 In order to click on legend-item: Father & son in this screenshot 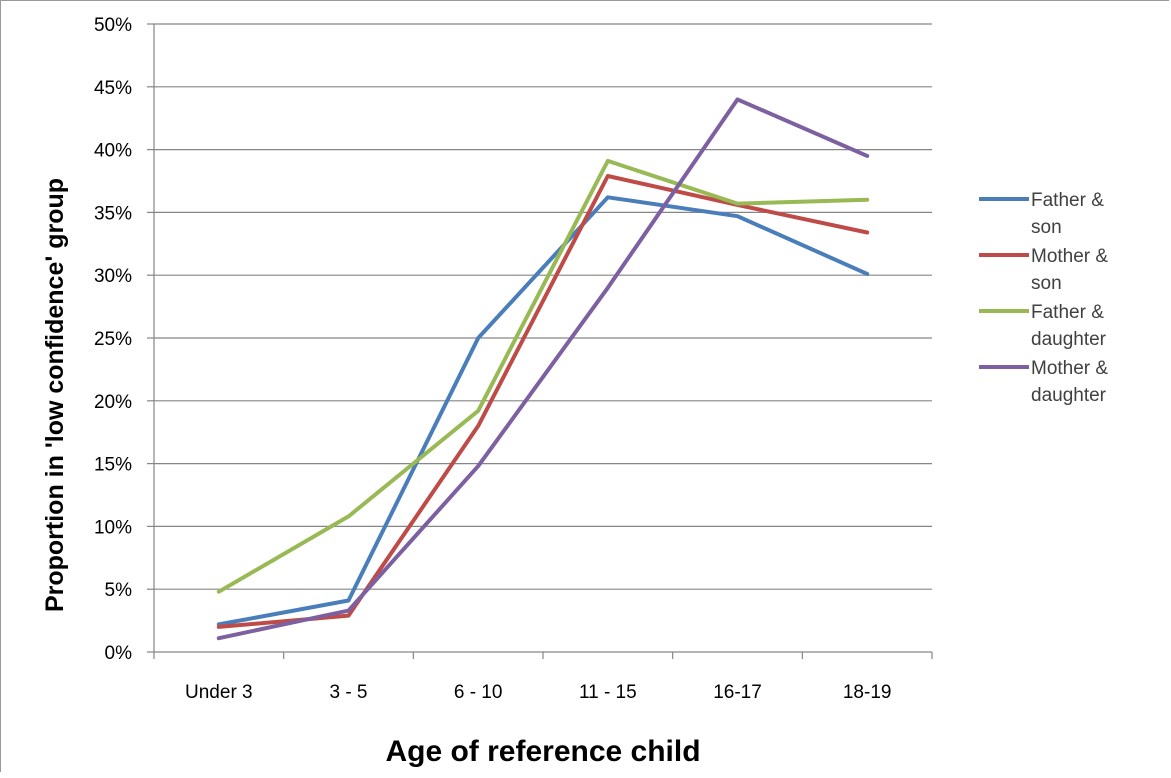, I will do `click(1041, 214)`.